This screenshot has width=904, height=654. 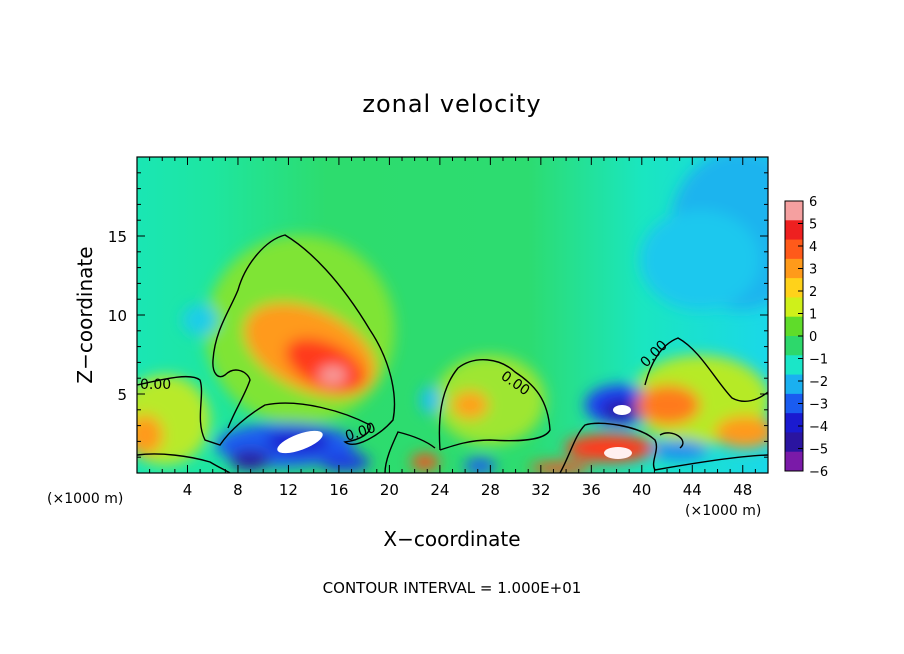 I want to click on y-tick-label: 10, so click(x=117, y=316).